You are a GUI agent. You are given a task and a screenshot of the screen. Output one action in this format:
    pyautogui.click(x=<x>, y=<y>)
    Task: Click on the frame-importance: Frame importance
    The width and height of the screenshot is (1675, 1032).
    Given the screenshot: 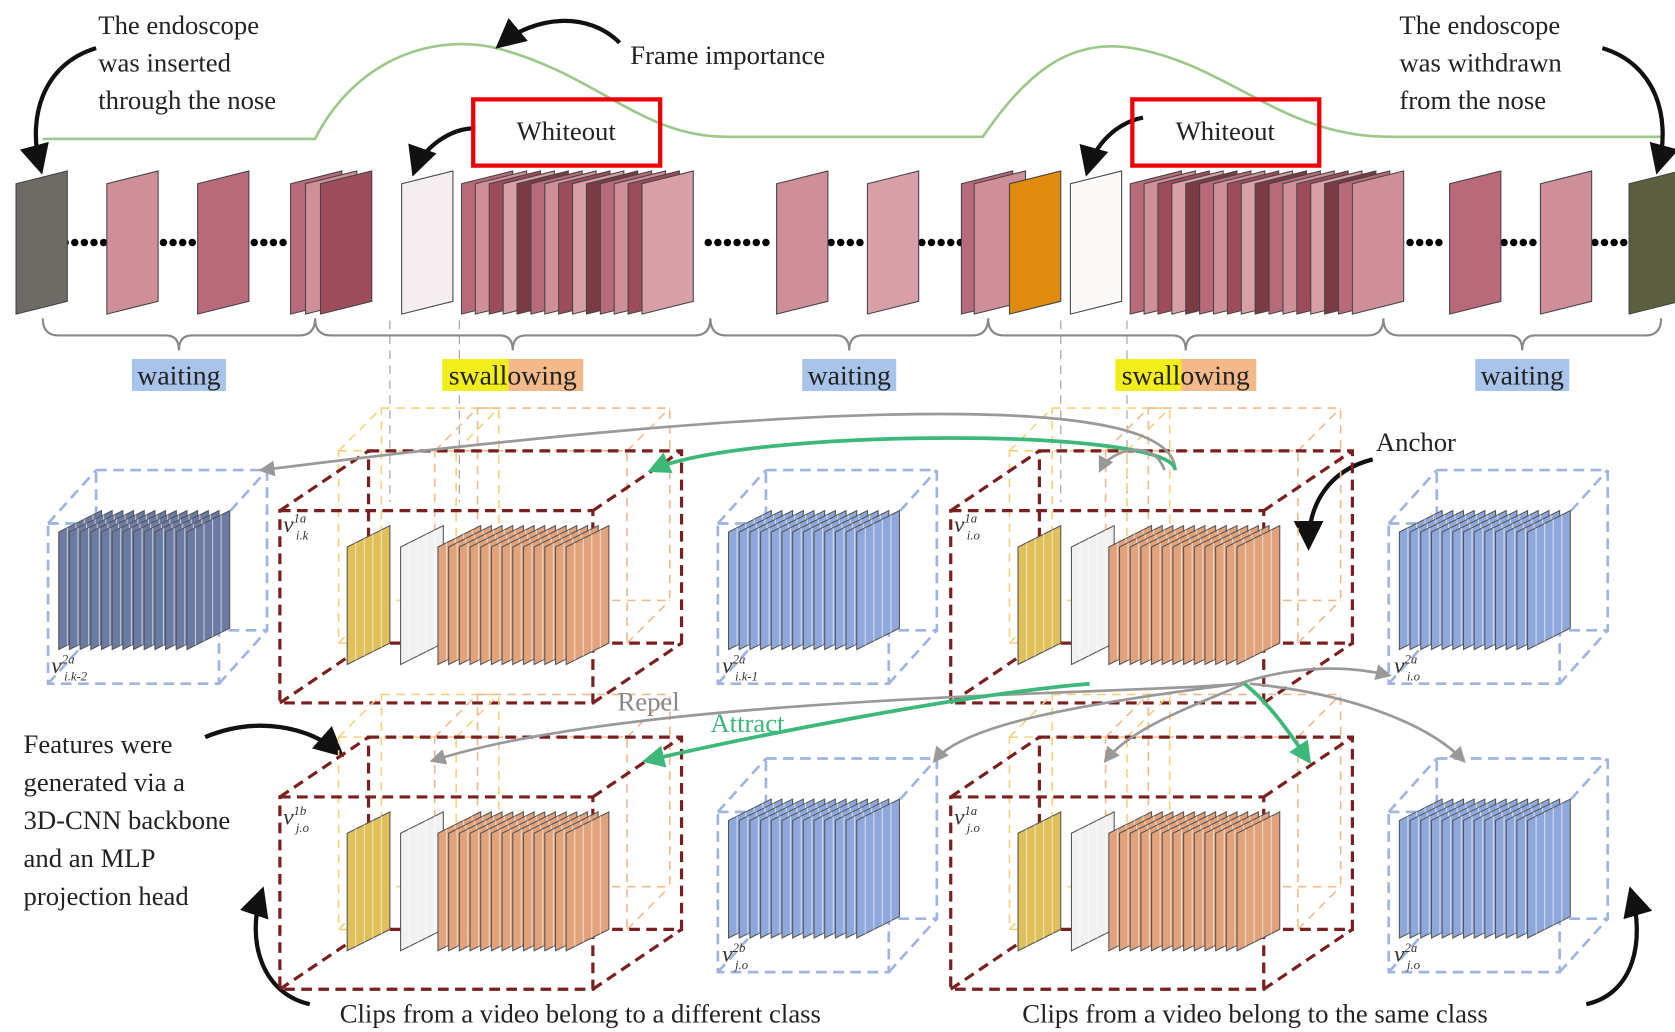 What is the action you would take?
    pyautogui.click(x=727, y=55)
    